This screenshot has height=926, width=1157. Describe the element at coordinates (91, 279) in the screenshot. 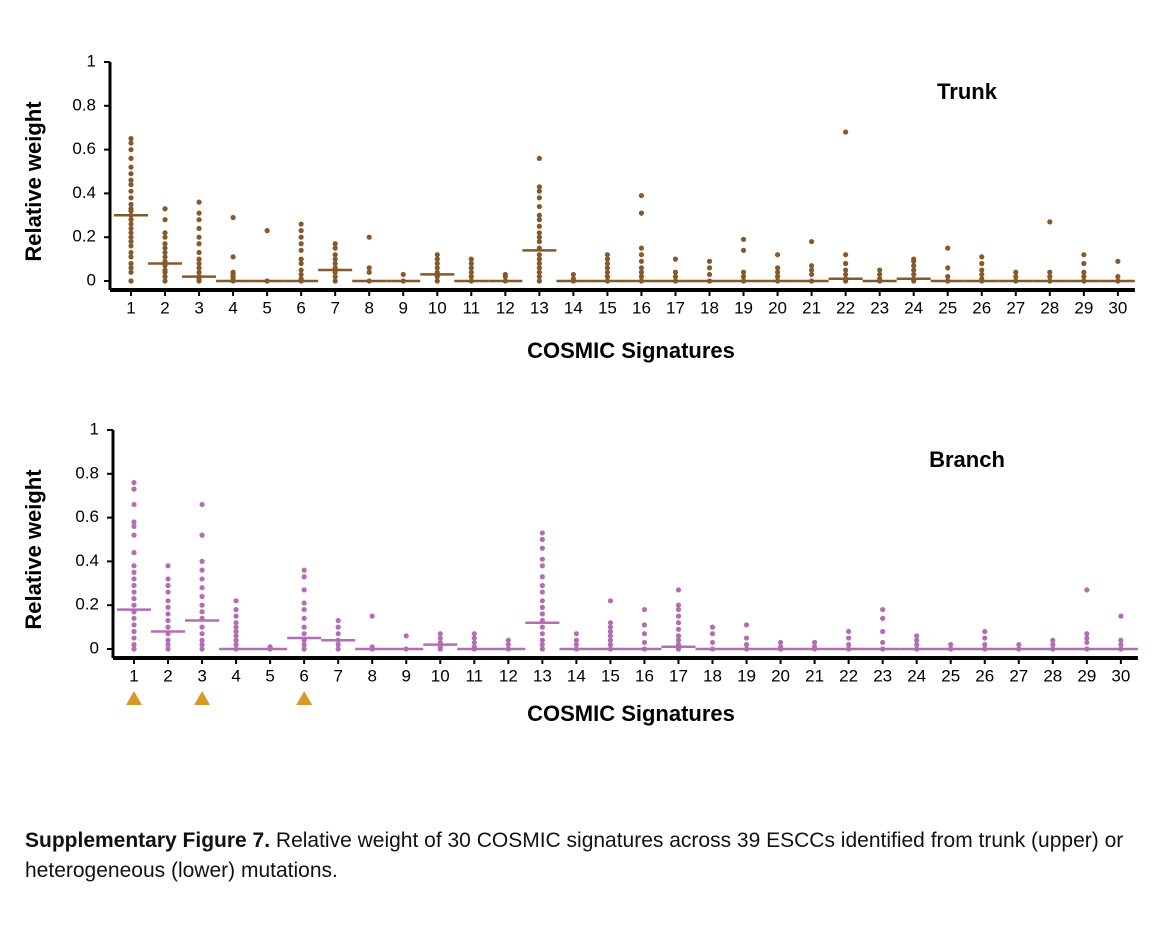

I see `y-tick-label: 0` at that location.